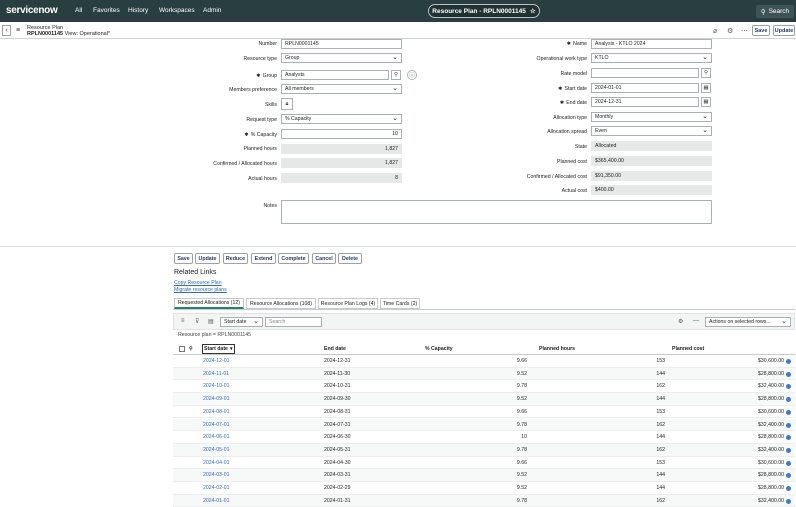 This screenshot has width=796, height=507. Describe the element at coordinates (215, 335) in the screenshot. I see `list-breadcrumb: Resource plan = RPLN0001145` at that location.